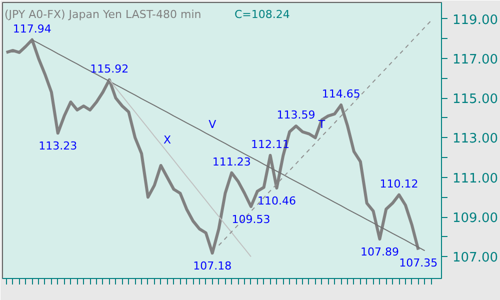 This screenshot has height=300, width=500. What do you see at coordinates (475, 20) in the screenshot?
I see `y-tick-label: 119.00` at bounding box center [475, 20].